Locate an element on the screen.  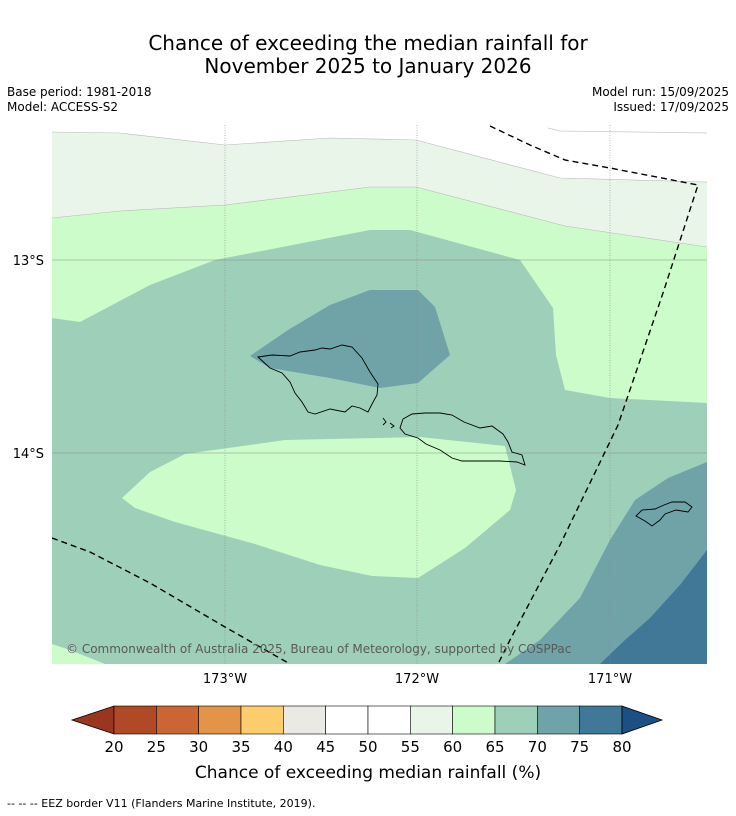
colorbar-tick-label: 35 is located at coordinates (240, 747).